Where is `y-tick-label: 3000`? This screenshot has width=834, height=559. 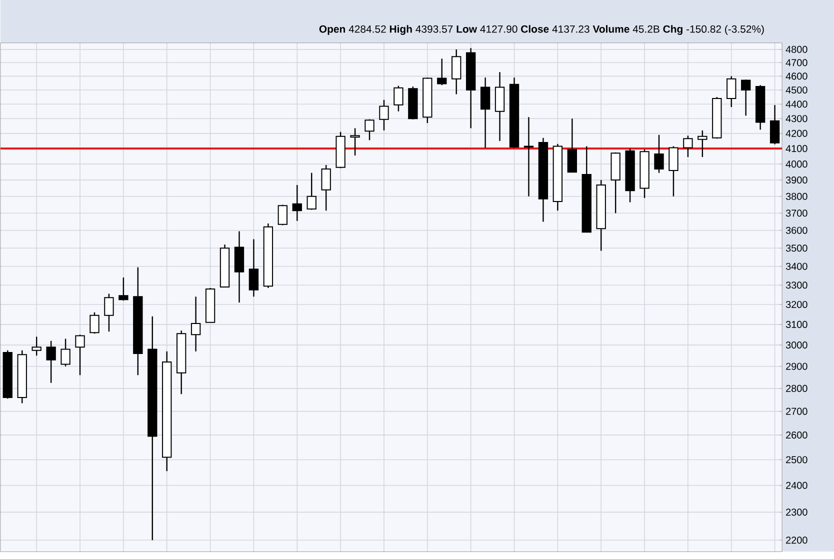
y-tick-label: 3000 is located at coordinates (797, 345).